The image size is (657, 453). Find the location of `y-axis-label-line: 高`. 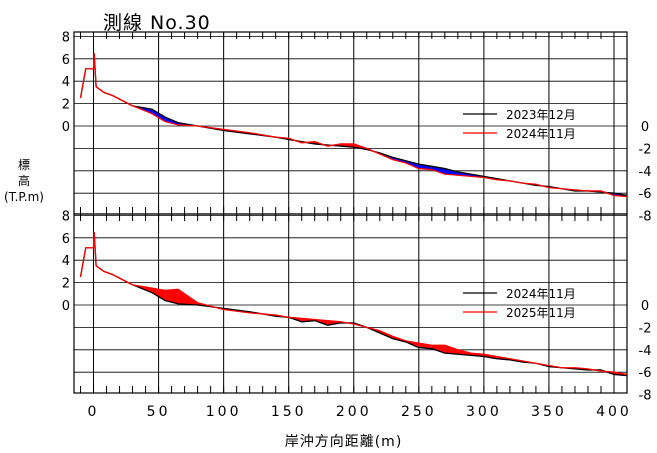

y-axis-label-line: 高 is located at coordinates (23, 181).